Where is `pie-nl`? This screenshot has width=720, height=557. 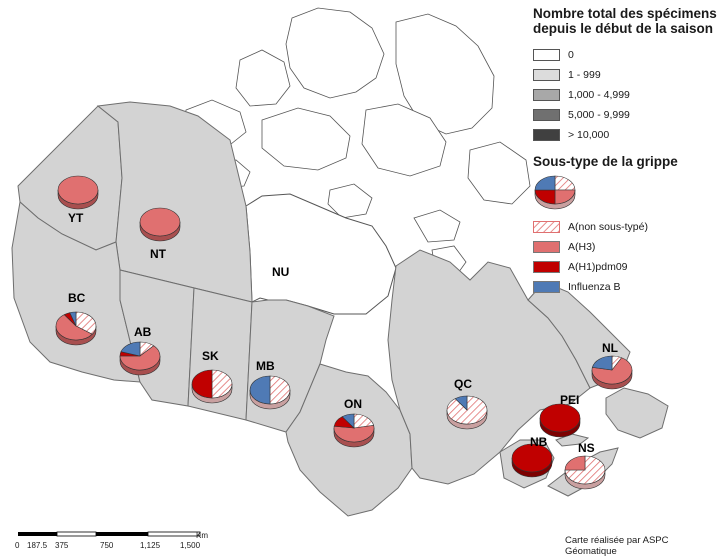
pie-nl is located at coordinates (612, 372).